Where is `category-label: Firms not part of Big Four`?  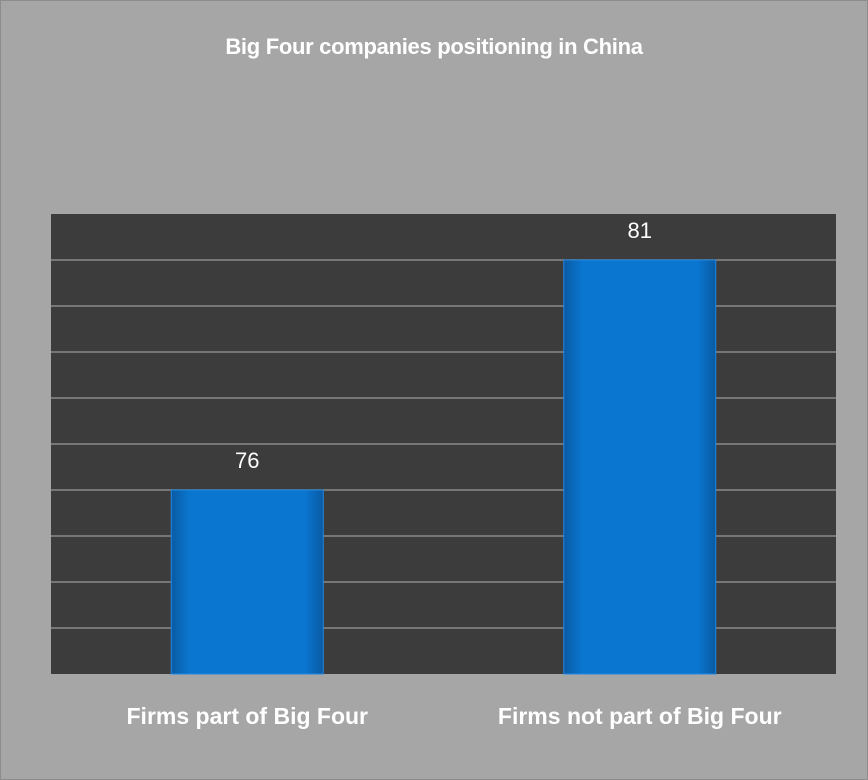 category-label: Firms not part of Big Four is located at coordinates (640, 716).